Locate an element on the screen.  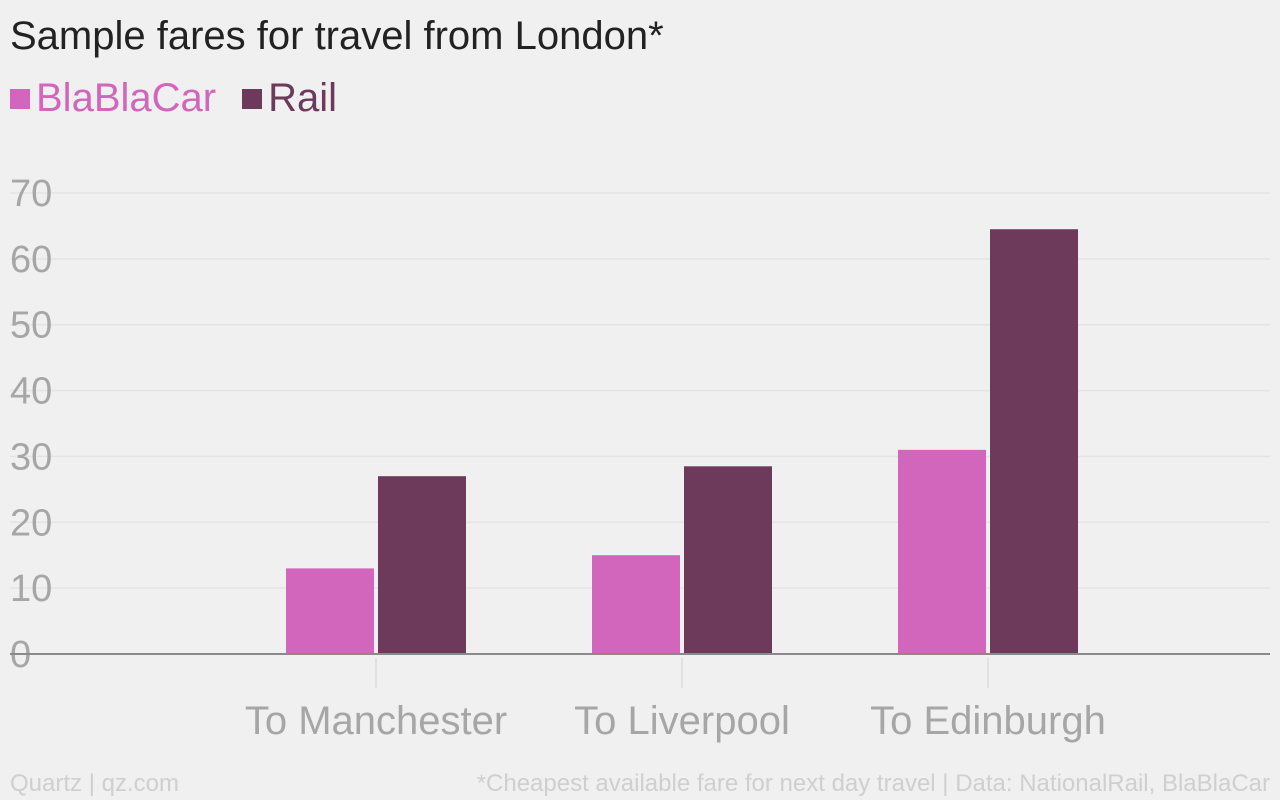
y-tick-label: 40 is located at coordinates (31, 392).